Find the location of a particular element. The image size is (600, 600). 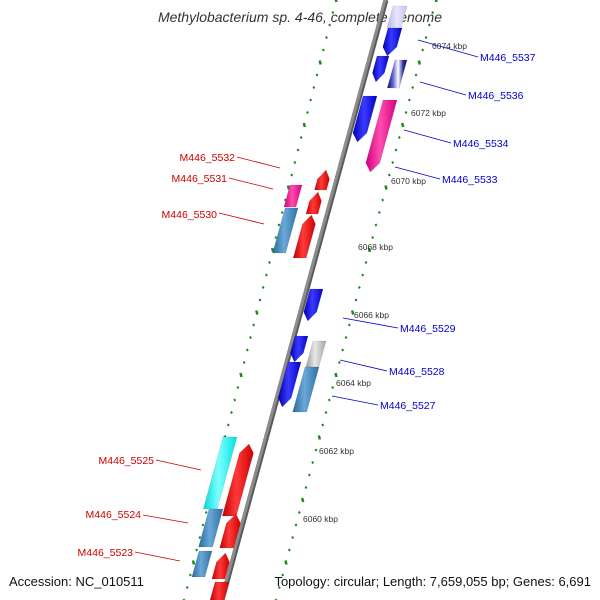

gene-arrow-m446-5525b is located at coordinates (237, 480).